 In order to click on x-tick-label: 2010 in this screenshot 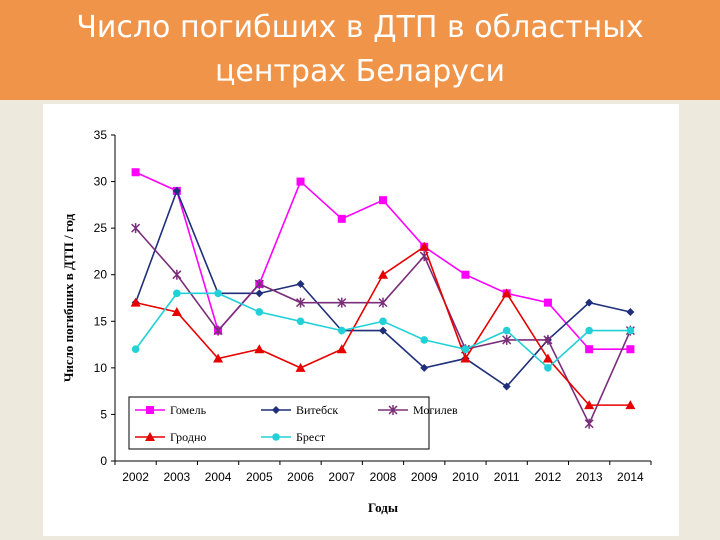, I will do `click(465, 477)`.